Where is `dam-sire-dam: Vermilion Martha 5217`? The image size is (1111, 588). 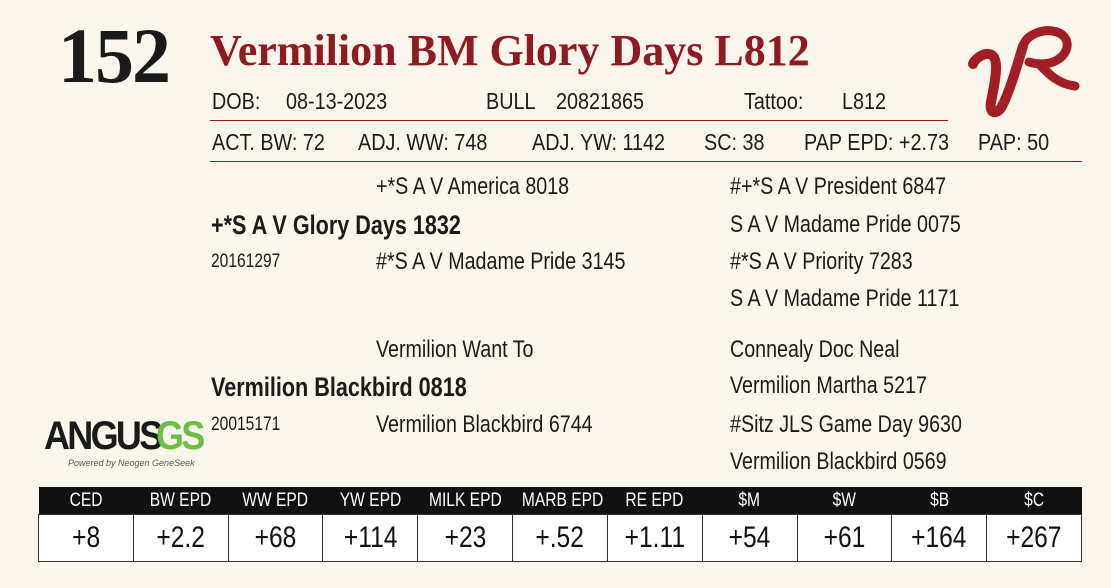 dam-sire-dam: Vermilion Martha 5217 is located at coordinates (828, 385).